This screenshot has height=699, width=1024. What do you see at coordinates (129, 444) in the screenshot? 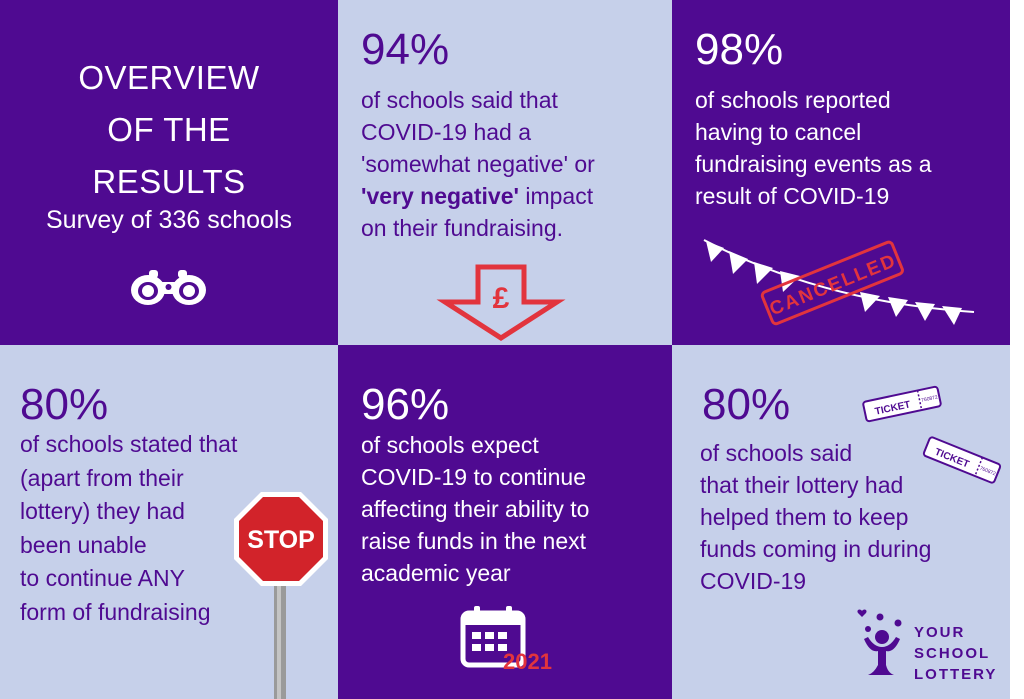
I see `stat-line: of schools stated that` at bounding box center [129, 444].